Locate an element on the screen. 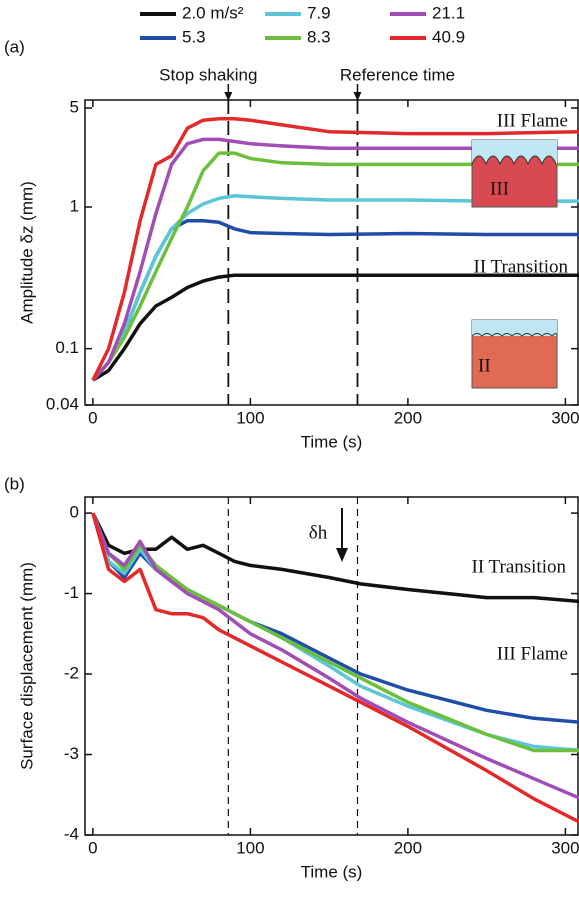 The height and width of the screenshot is (900, 579). legend-label: 5.3 is located at coordinates (194, 36).